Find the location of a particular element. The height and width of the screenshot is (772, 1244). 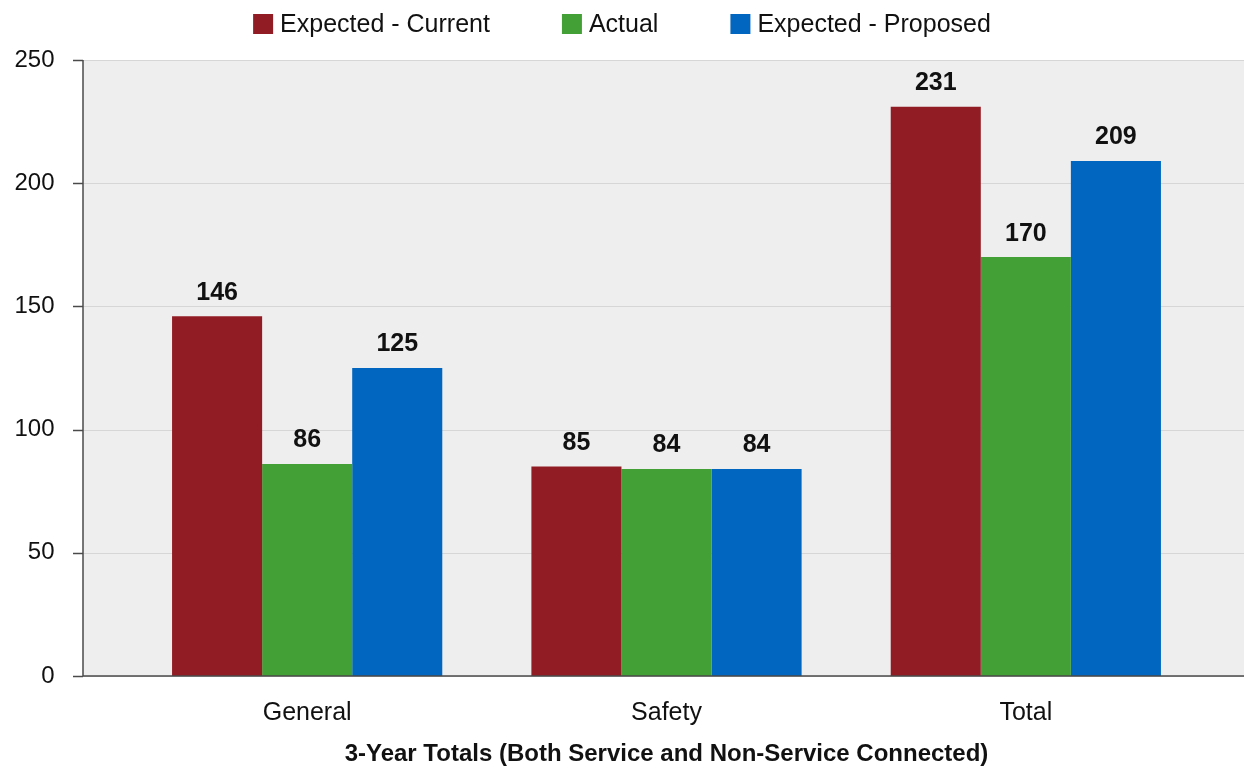

data-label: 146 is located at coordinates (217, 290).